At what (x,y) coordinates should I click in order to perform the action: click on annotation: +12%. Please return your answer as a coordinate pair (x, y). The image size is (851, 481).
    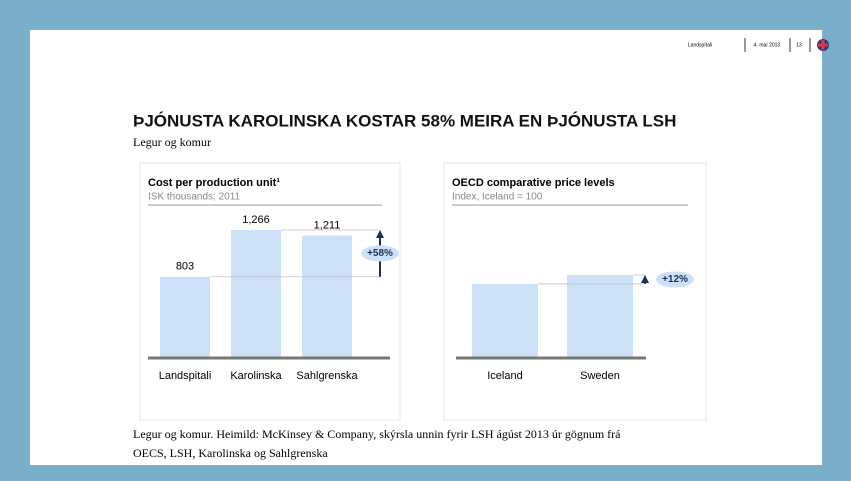
    Looking at the image, I should click on (675, 279).